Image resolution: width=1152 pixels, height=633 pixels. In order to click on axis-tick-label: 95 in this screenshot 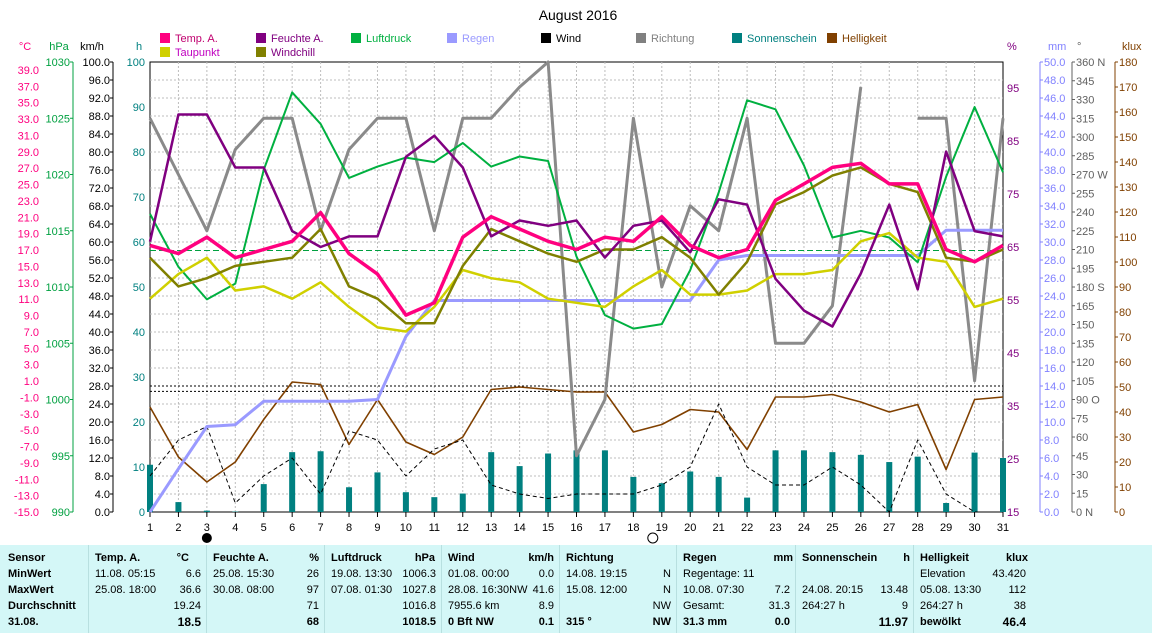, I will do `click(1013, 89)`.